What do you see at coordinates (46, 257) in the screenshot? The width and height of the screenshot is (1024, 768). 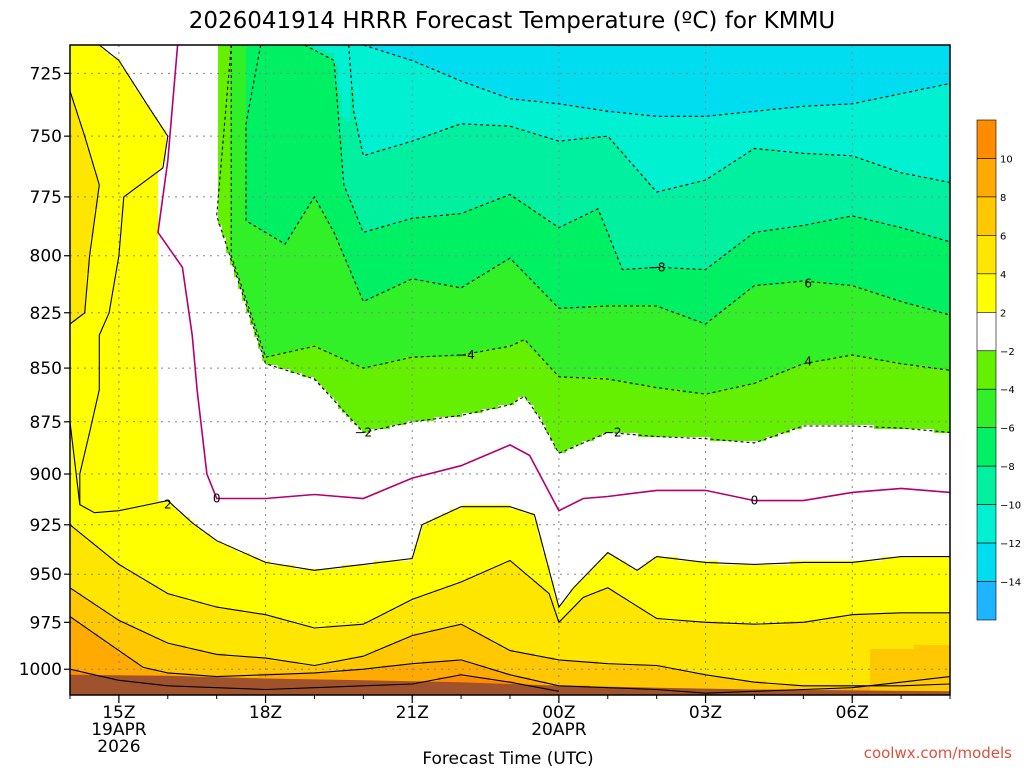 I see `y-tick-label: 800` at bounding box center [46, 257].